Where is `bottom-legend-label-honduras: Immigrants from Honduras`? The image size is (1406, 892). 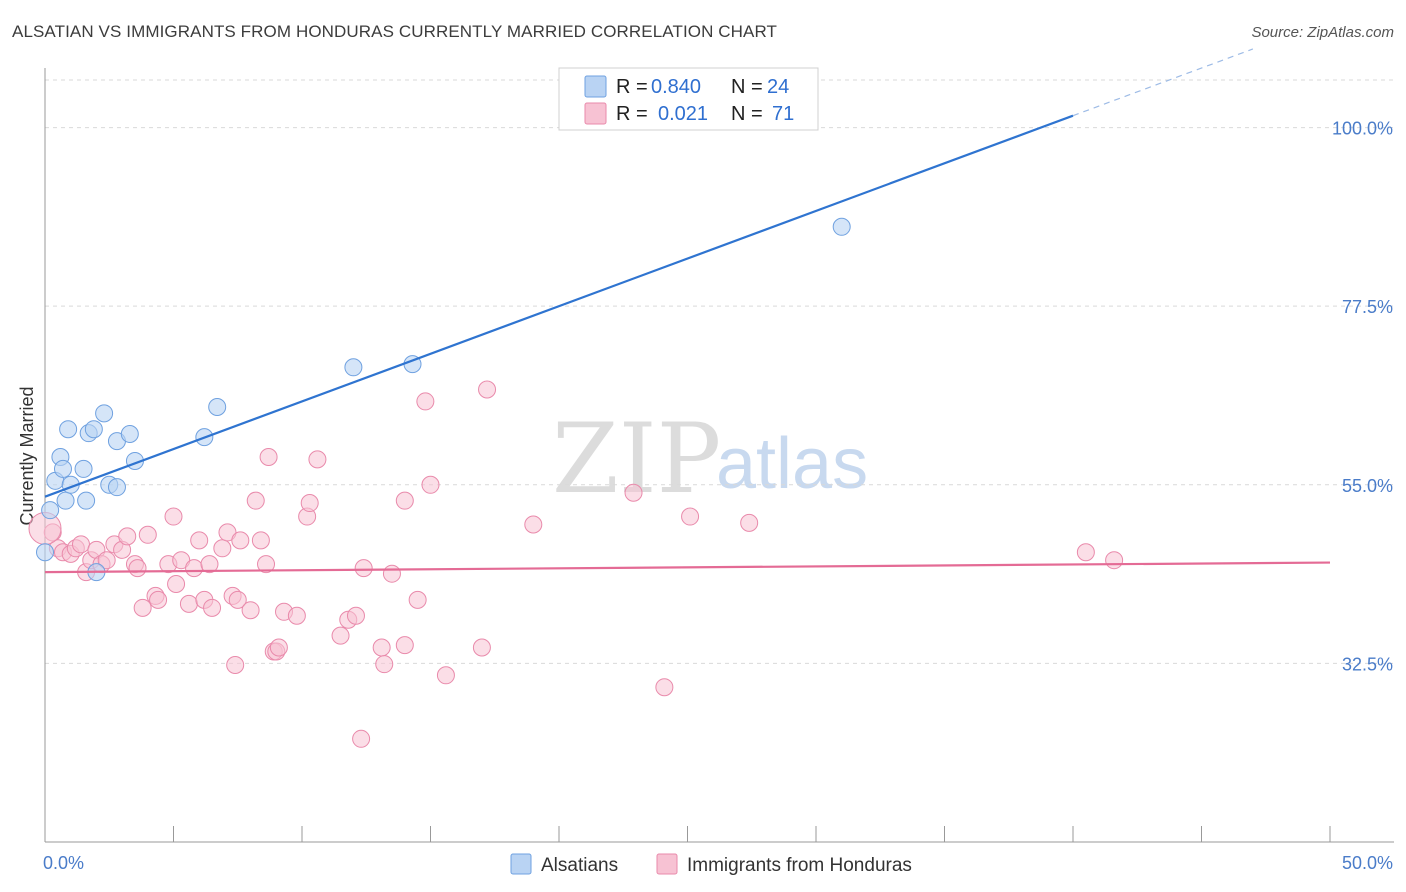
bottom-legend-label-honduras: Immigrants from Honduras is located at coordinates (799, 865).